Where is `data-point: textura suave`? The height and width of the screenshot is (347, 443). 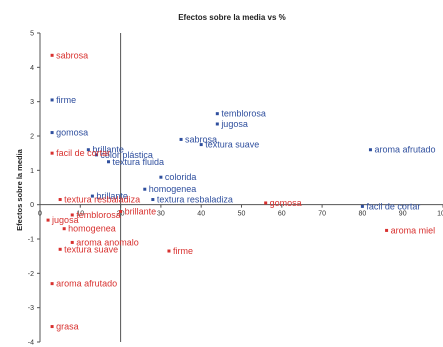
data-point: textura suave is located at coordinates (229, 145).